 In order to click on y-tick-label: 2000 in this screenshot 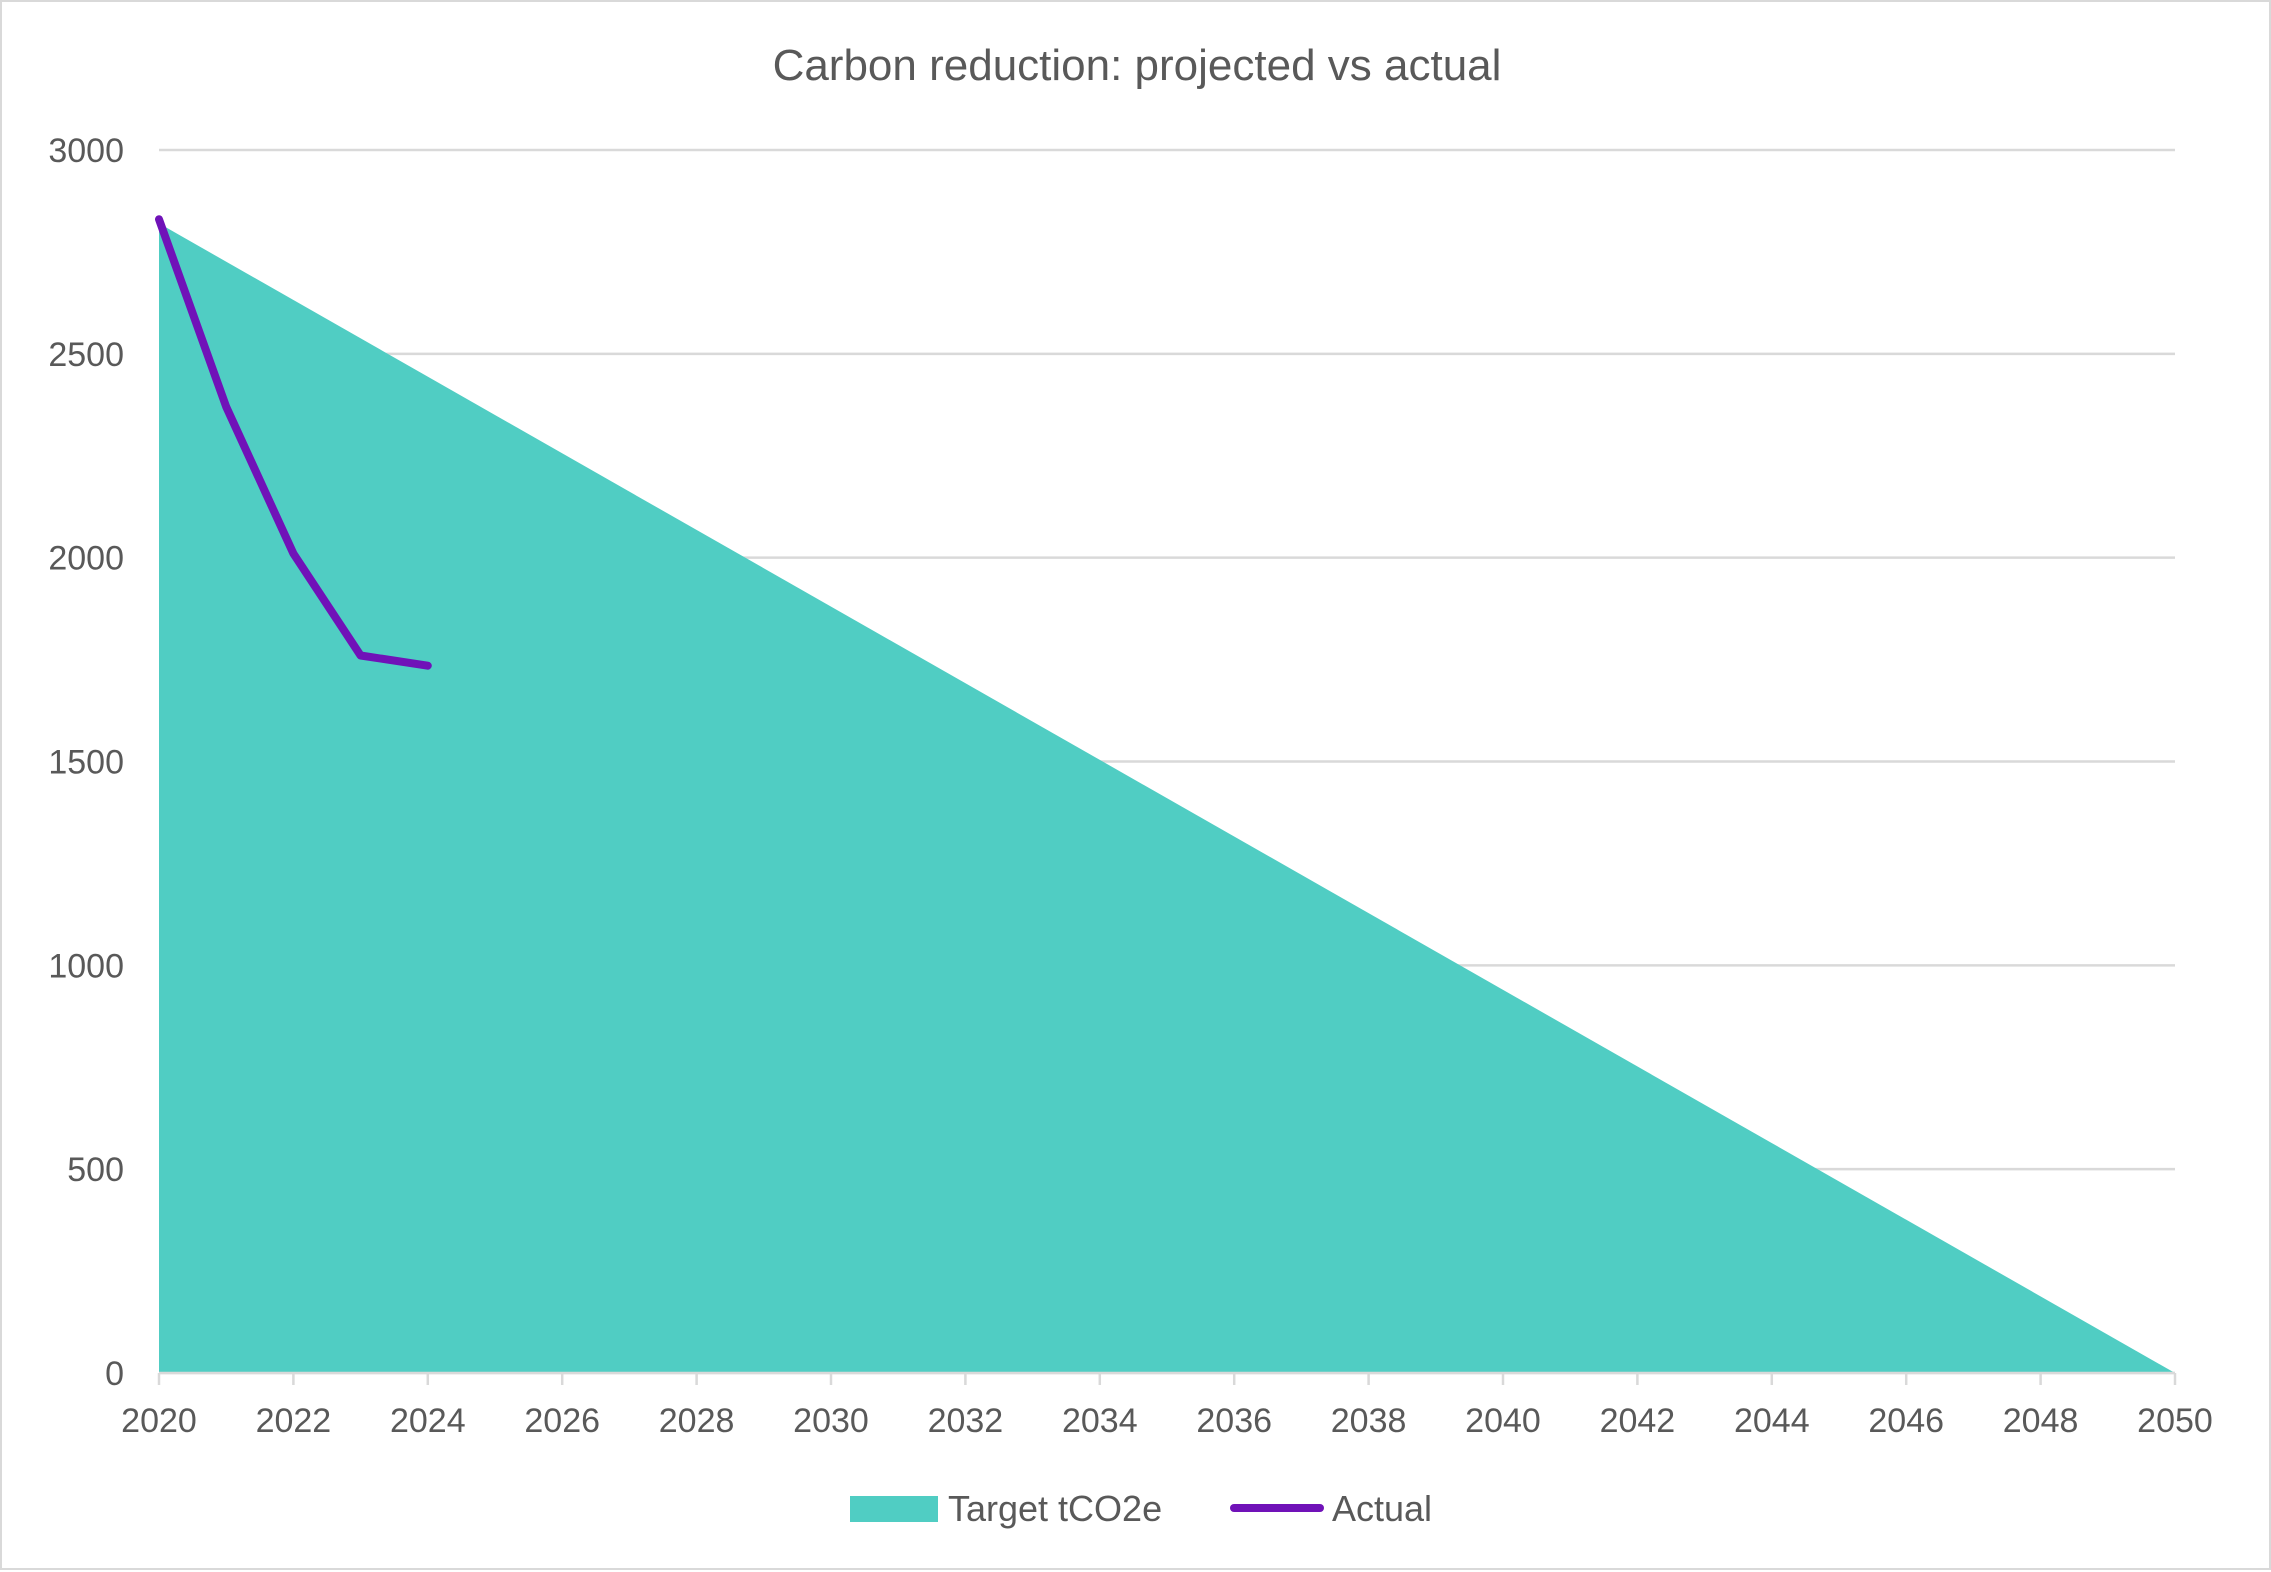, I will do `click(86, 559)`.